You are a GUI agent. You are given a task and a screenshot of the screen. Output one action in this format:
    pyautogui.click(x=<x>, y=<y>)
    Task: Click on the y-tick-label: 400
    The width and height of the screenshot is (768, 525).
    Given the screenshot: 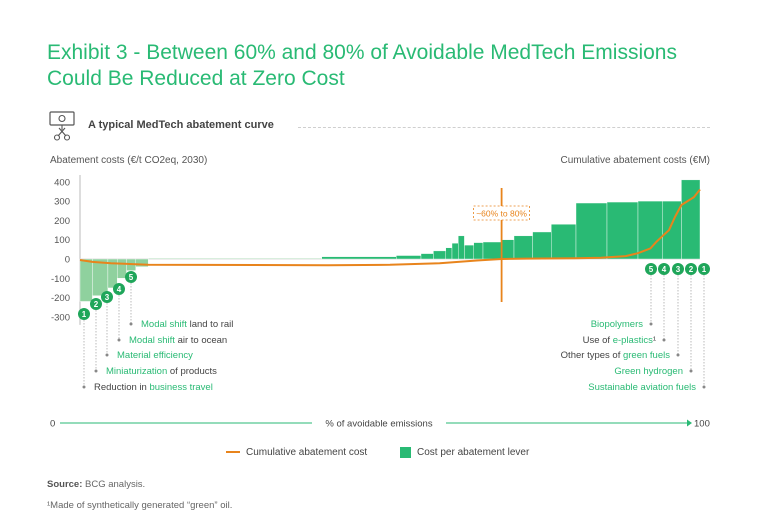 What is the action you would take?
    pyautogui.click(x=62, y=182)
    